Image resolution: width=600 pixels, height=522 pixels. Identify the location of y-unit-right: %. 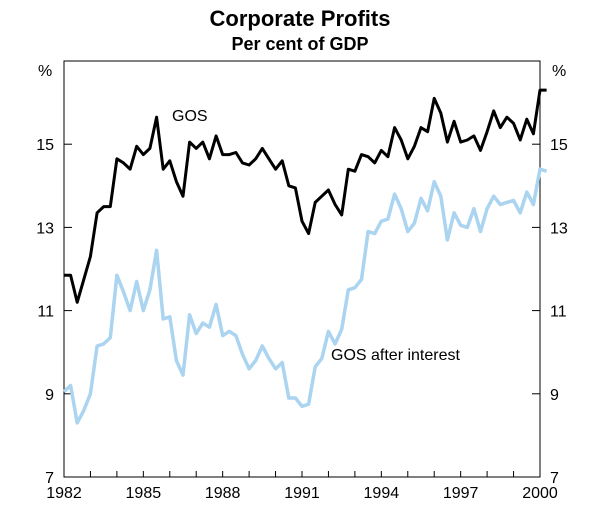
(559, 71).